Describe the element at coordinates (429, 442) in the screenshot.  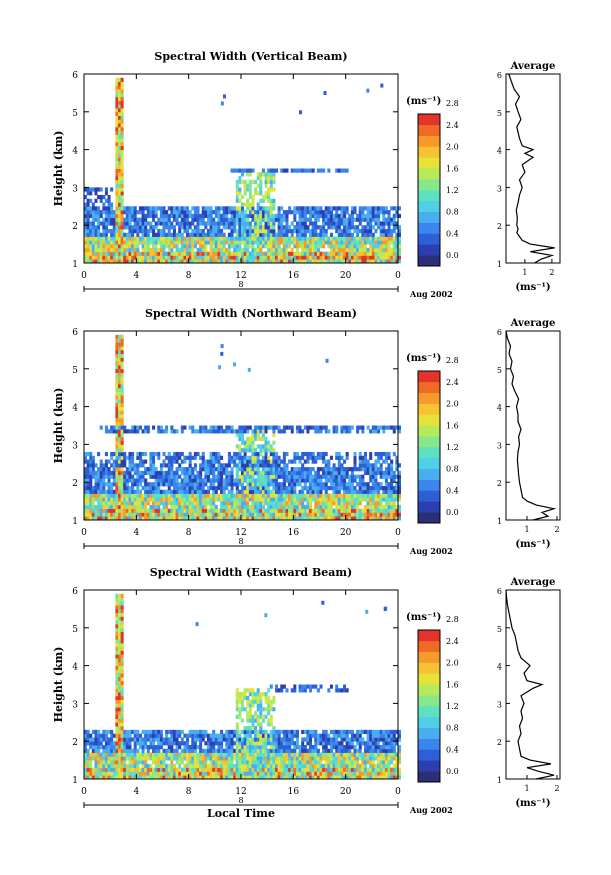
I see `colorbar-swatch` at that location.